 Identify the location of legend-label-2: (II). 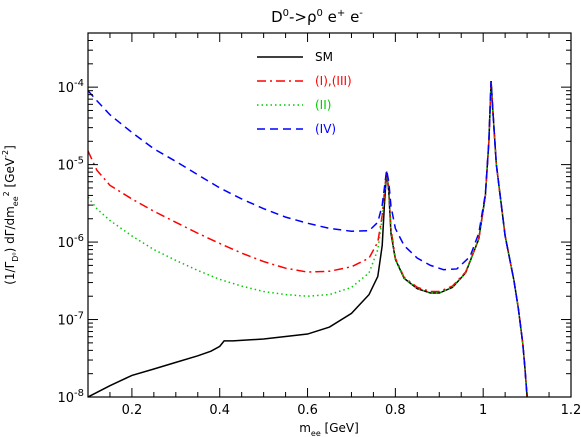
(323, 105).